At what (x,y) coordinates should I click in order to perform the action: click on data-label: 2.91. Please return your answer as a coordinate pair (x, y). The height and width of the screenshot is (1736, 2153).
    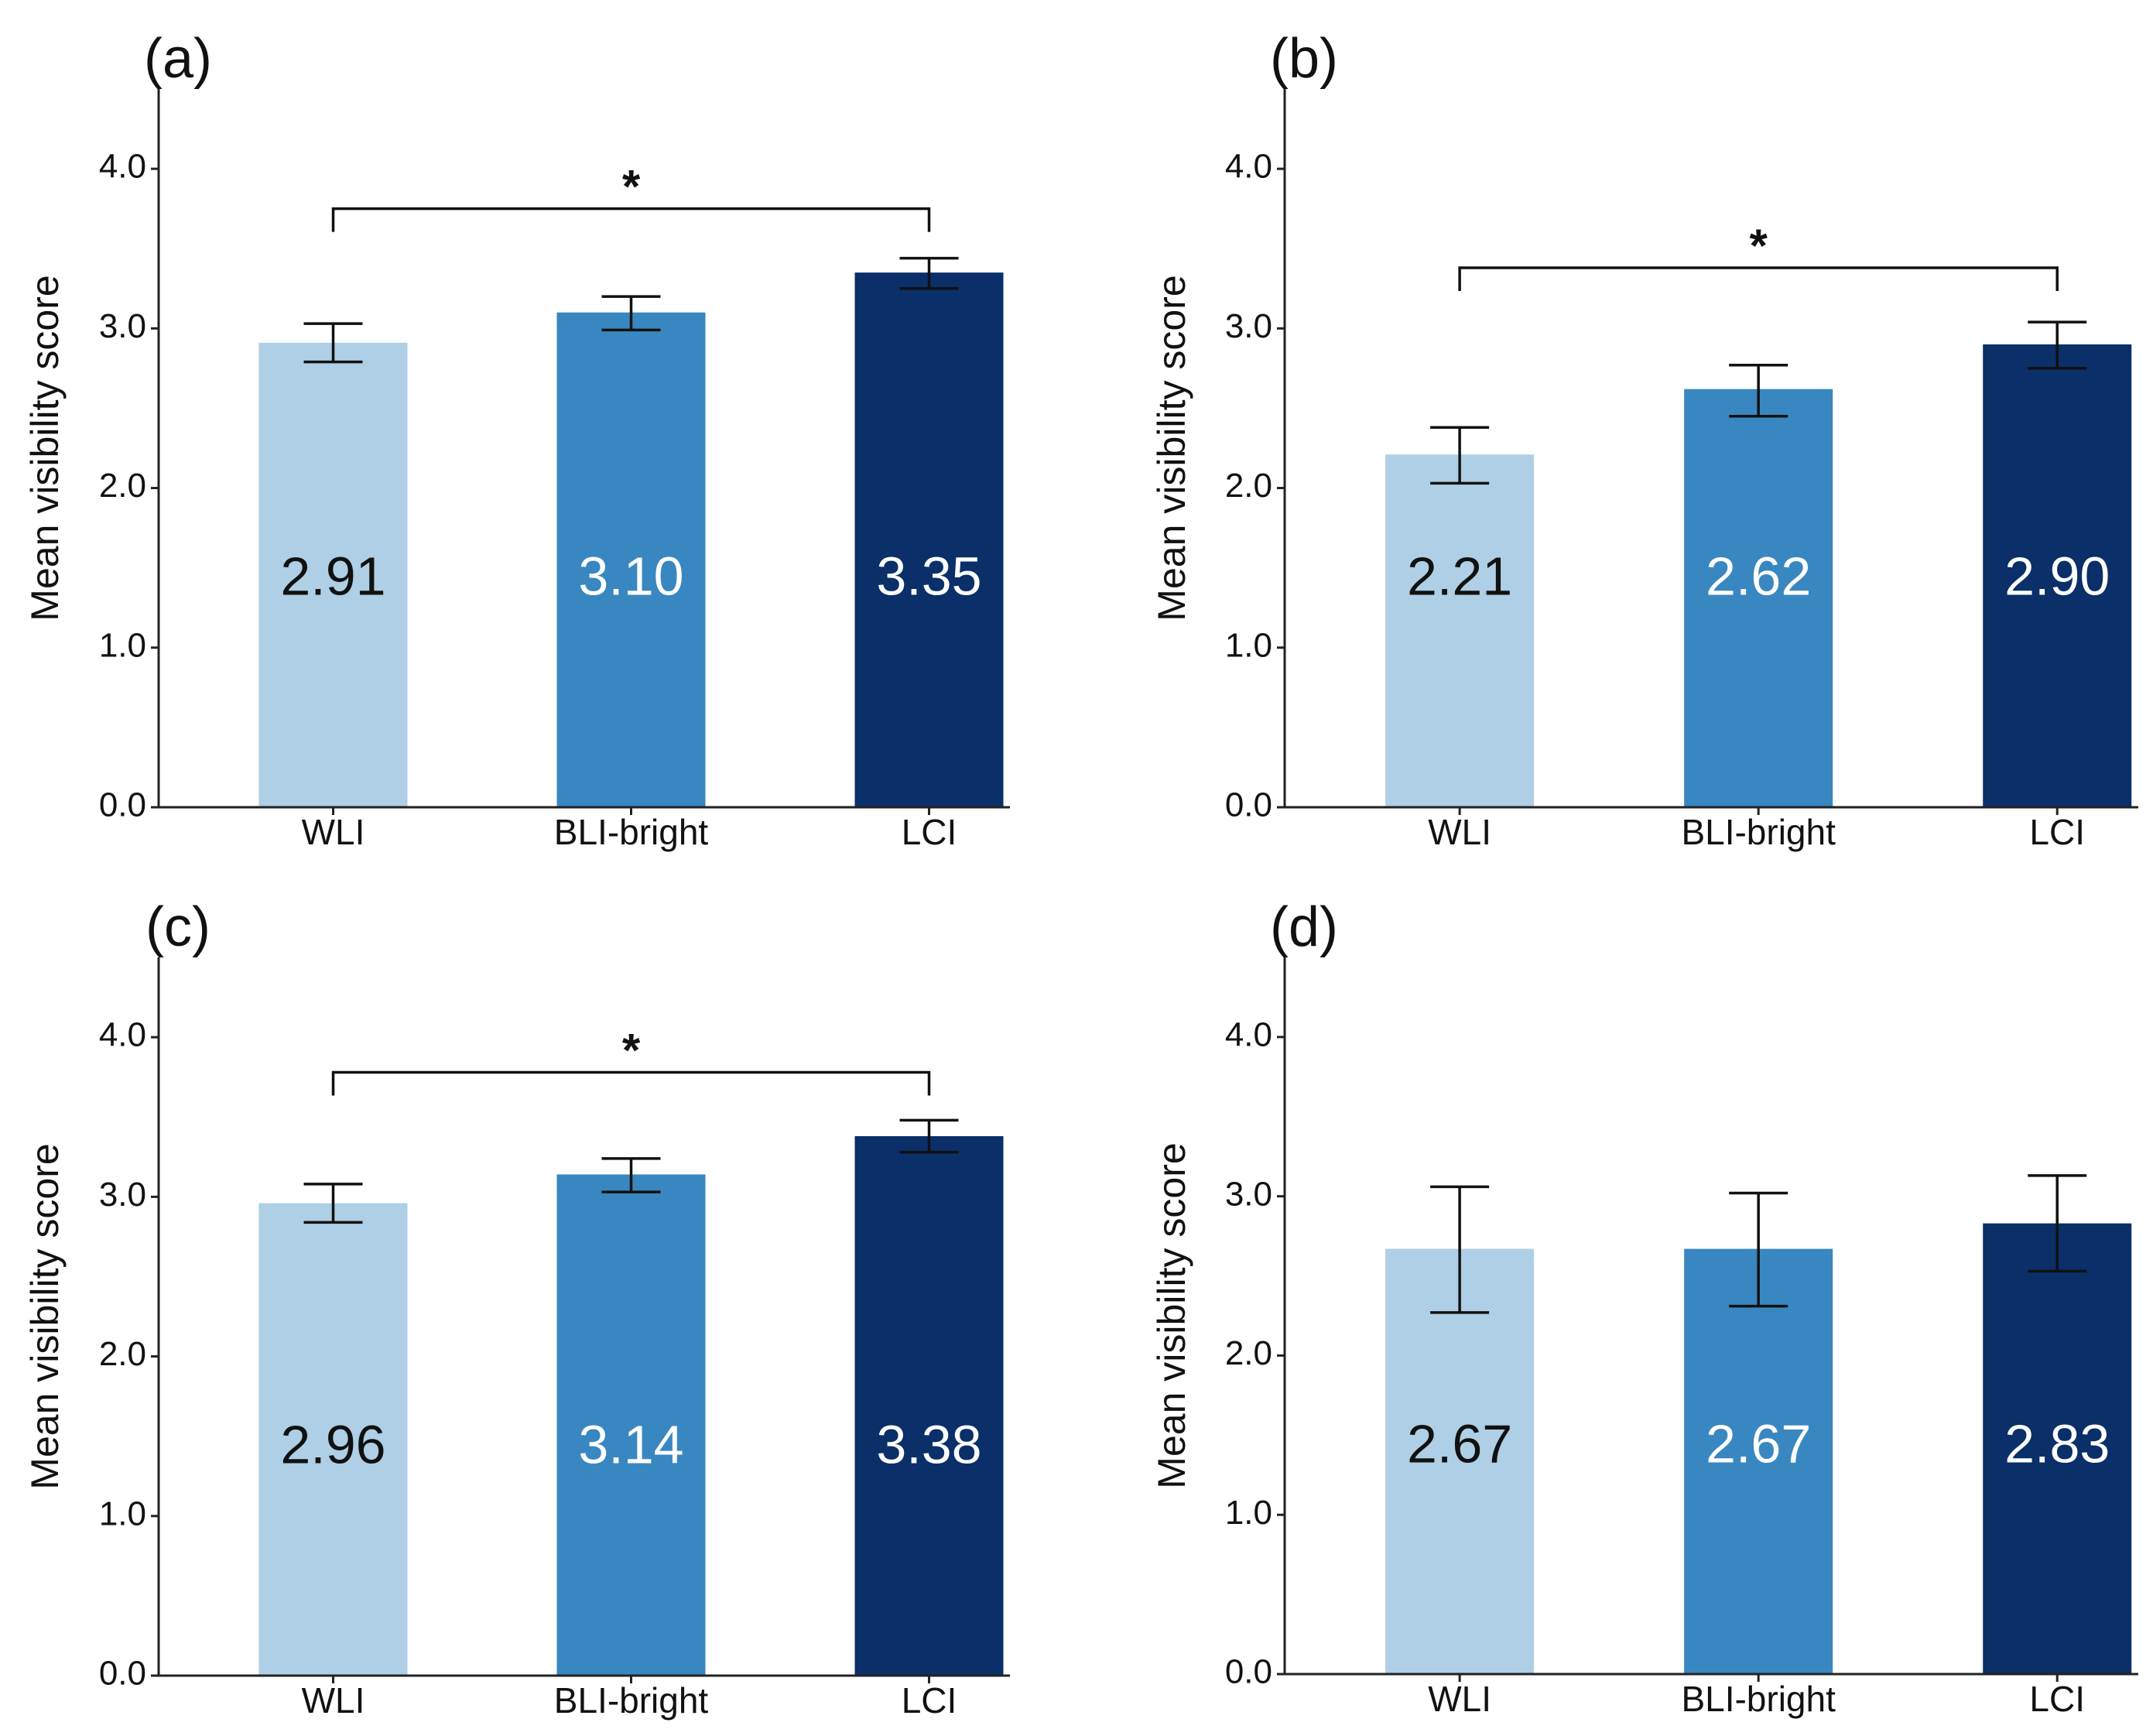
    Looking at the image, I should click on (332, 576).